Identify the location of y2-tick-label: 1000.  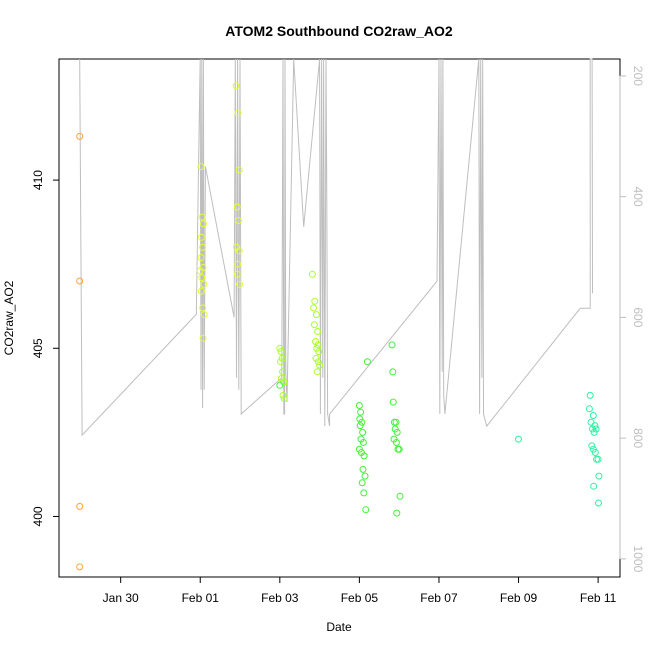
(638, 559).